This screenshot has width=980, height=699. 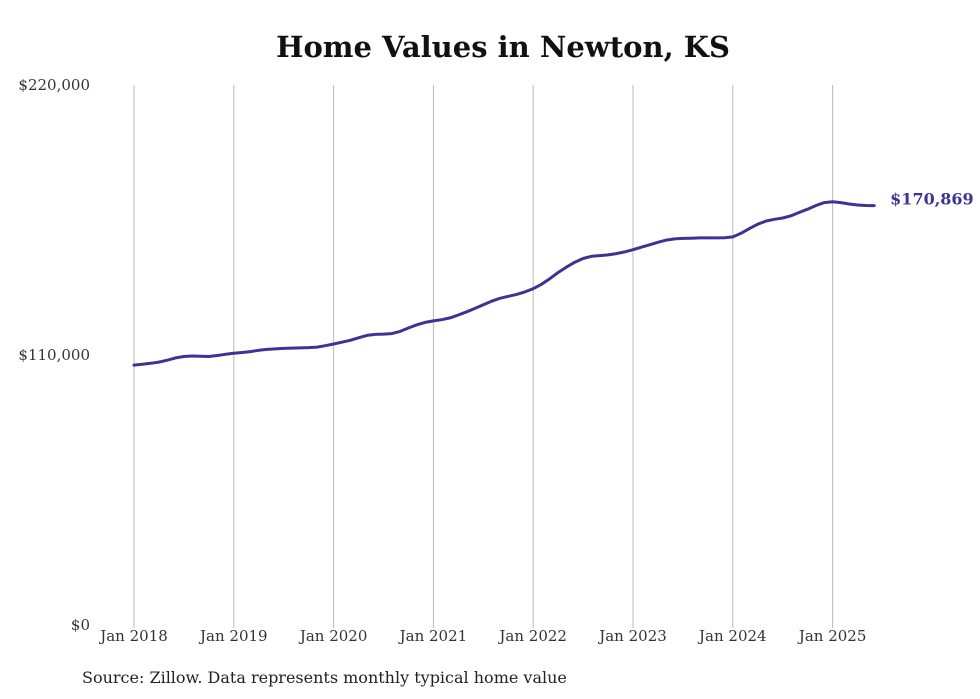 I want to click on x-tick-label: Jan 2021, so click(x=433, y=636).